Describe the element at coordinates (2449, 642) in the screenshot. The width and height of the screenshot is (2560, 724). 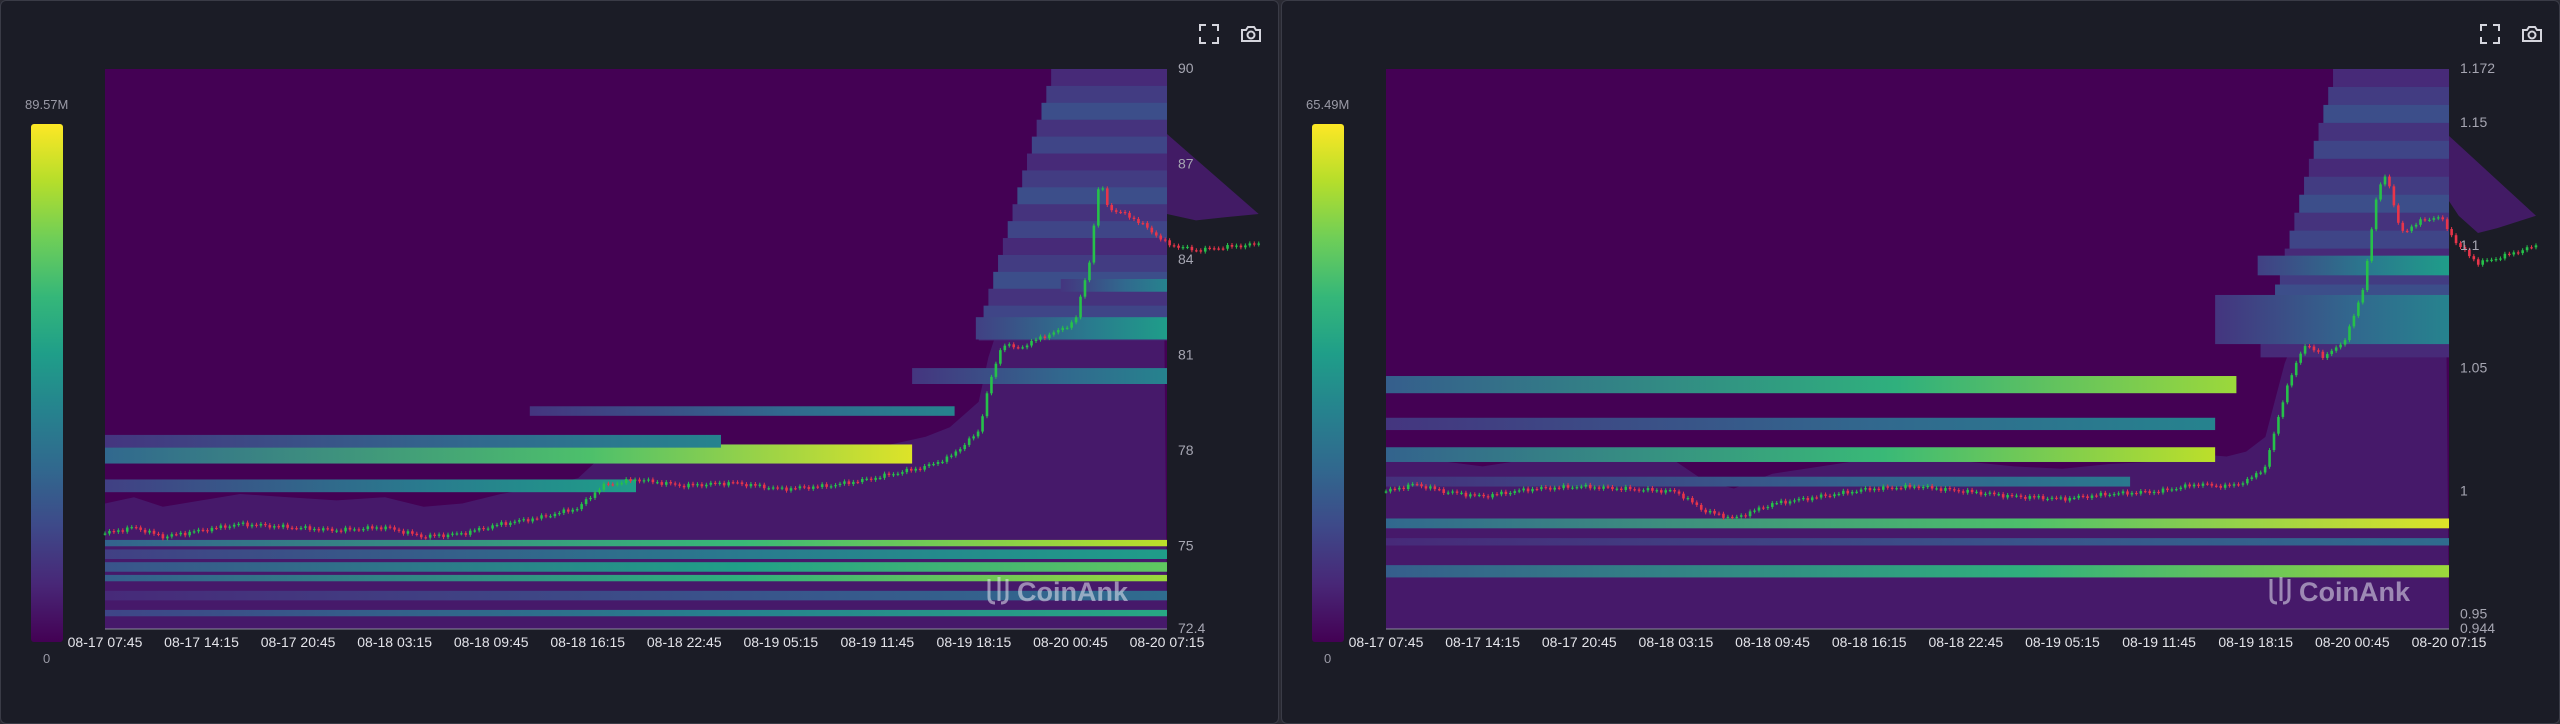
I see `x-tick-label: 08-20 07:15` at that location.